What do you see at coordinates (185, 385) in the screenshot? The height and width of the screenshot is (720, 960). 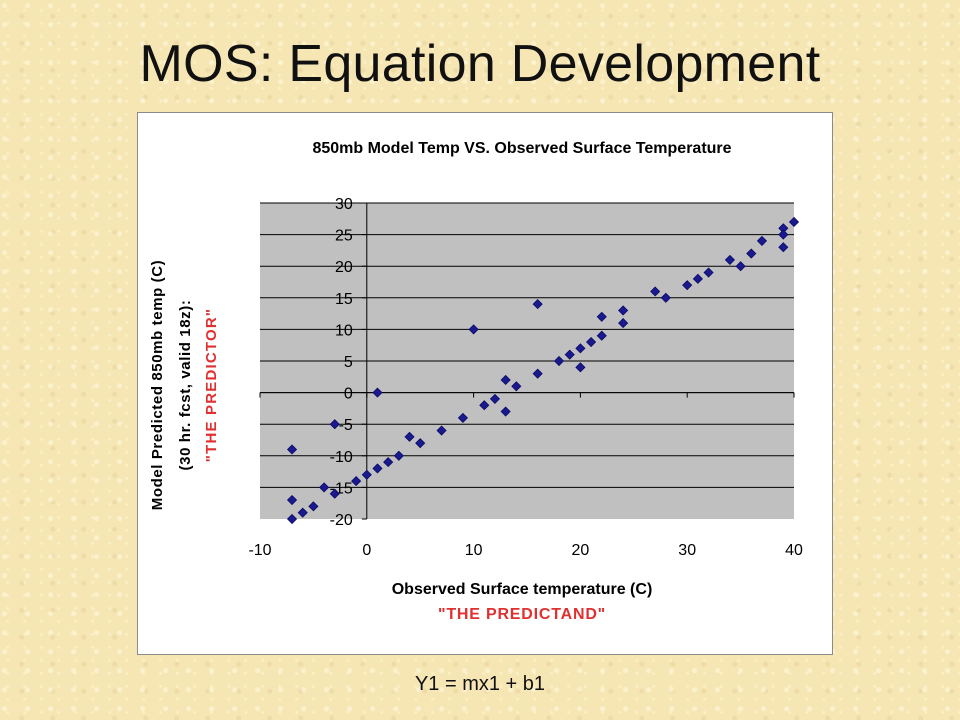 I see `y-axis-label-line-2: (30 hr. fcst, valid 18z):` at bounding box center [185, 385].